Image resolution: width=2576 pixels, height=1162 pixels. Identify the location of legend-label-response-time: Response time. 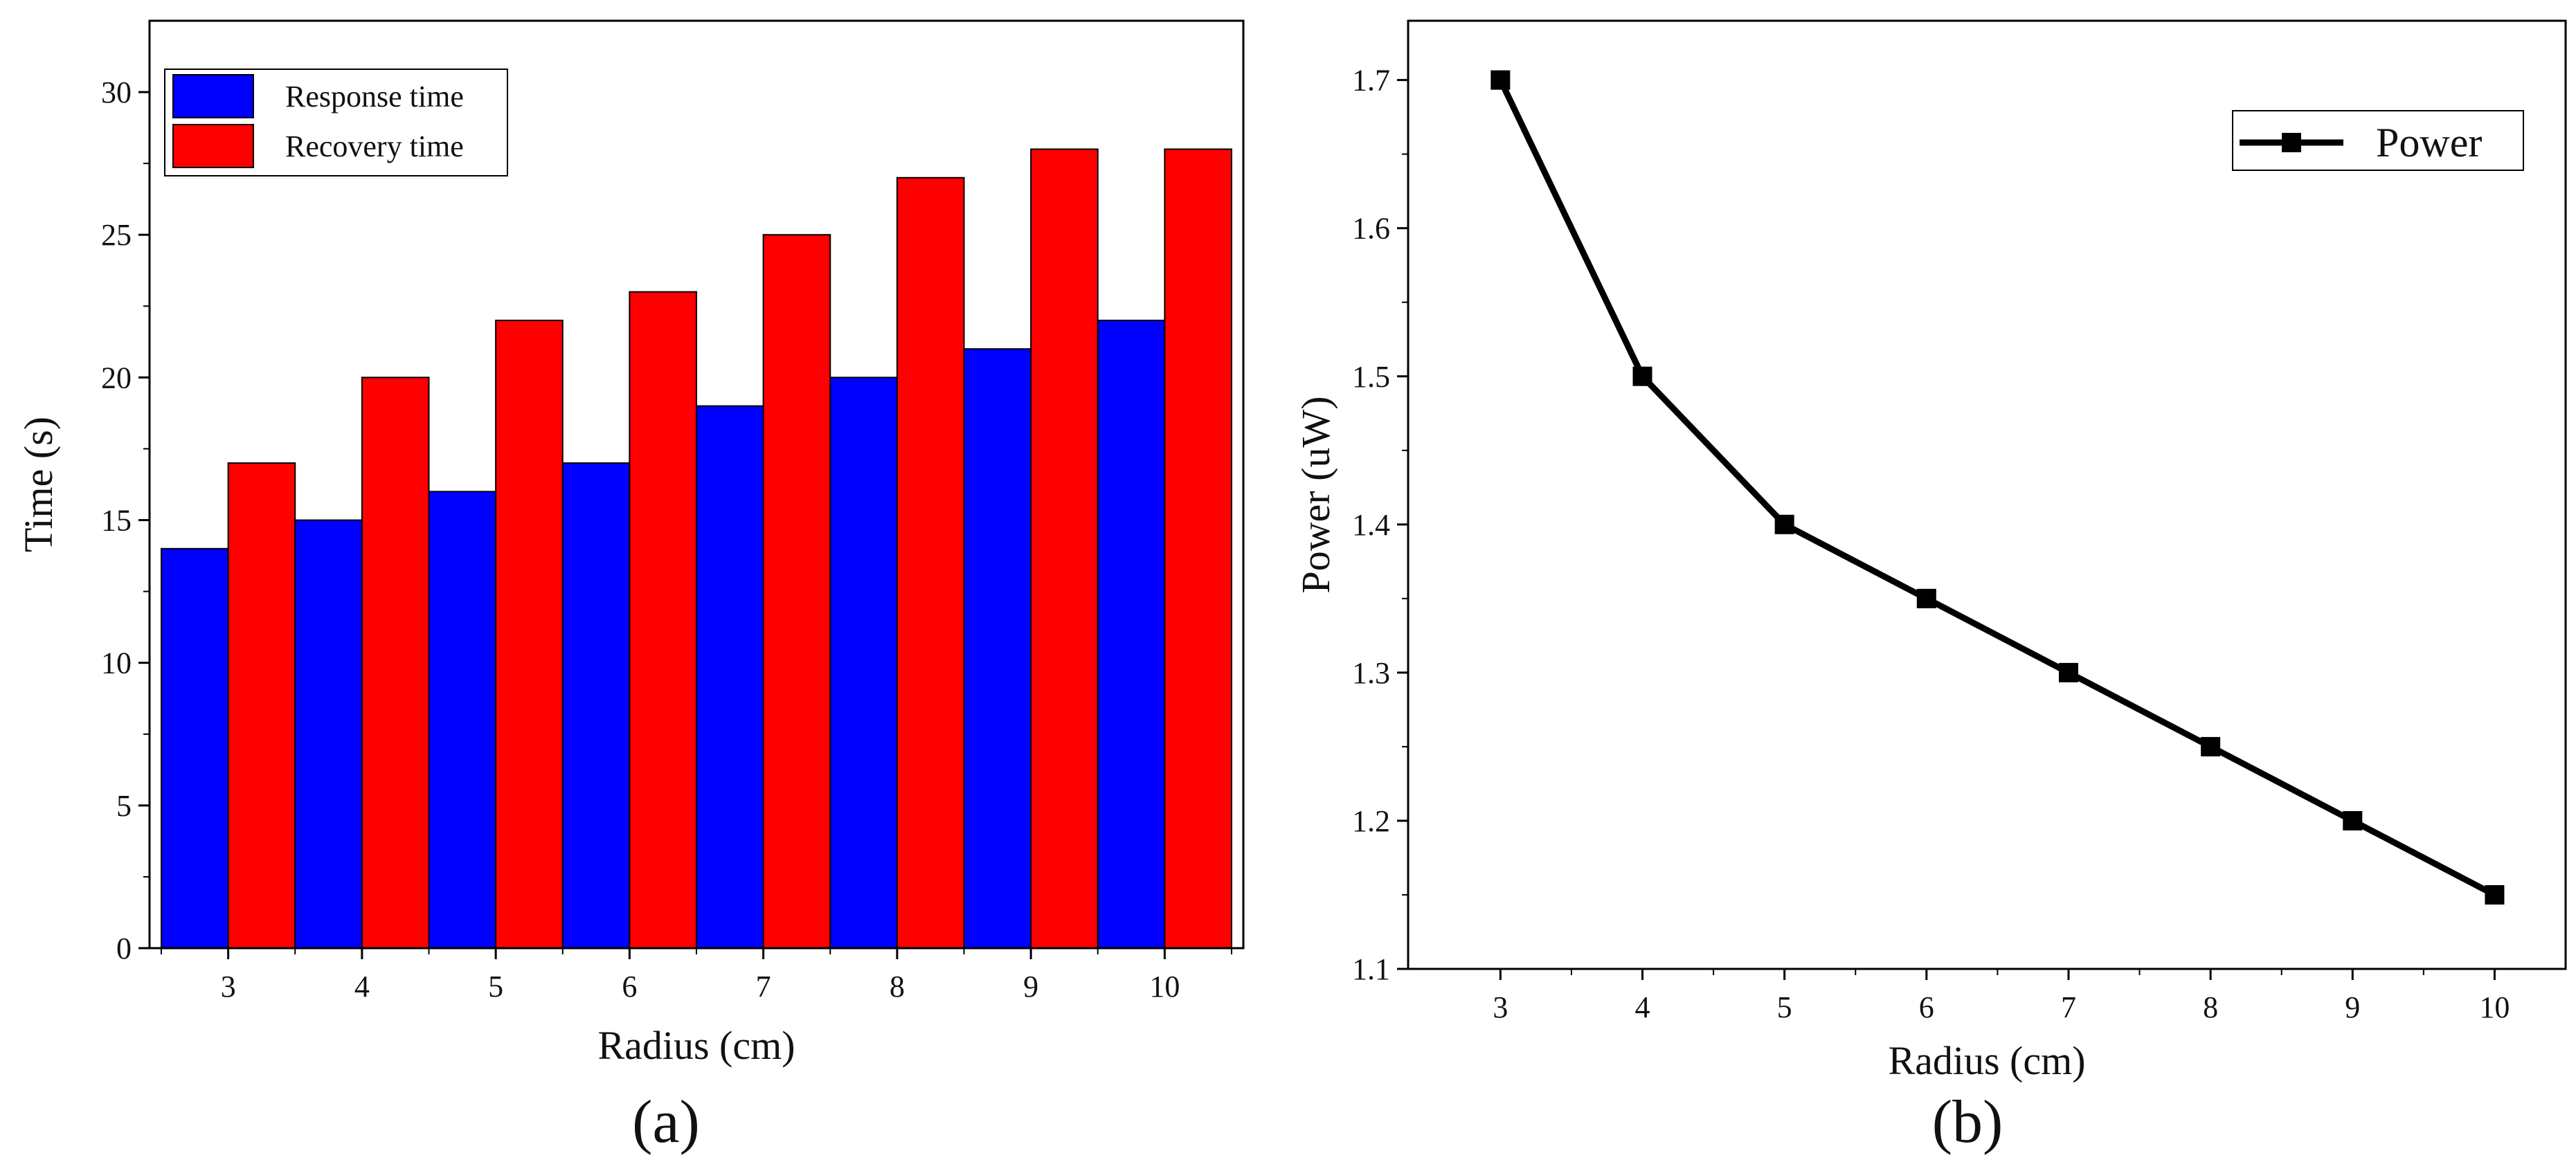
(374, 97).